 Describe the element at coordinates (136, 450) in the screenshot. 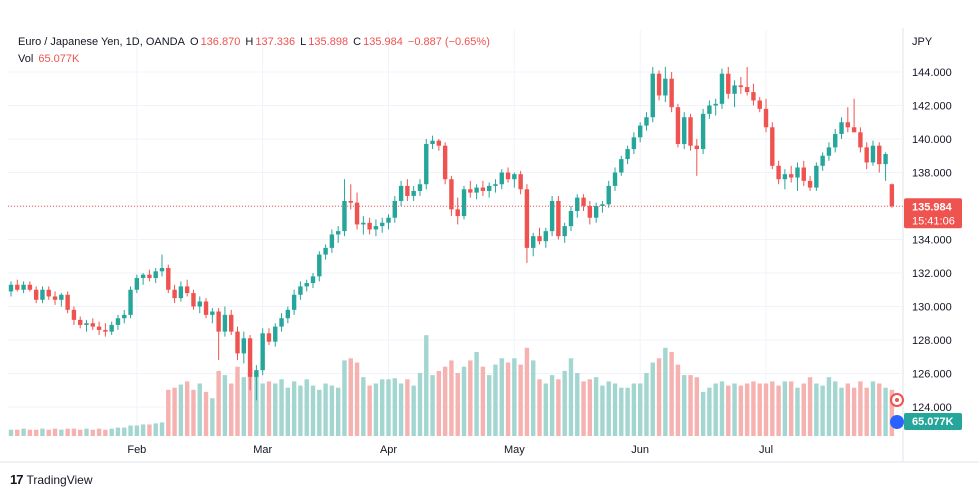

I see `x-tick-label: Feb` at that location.